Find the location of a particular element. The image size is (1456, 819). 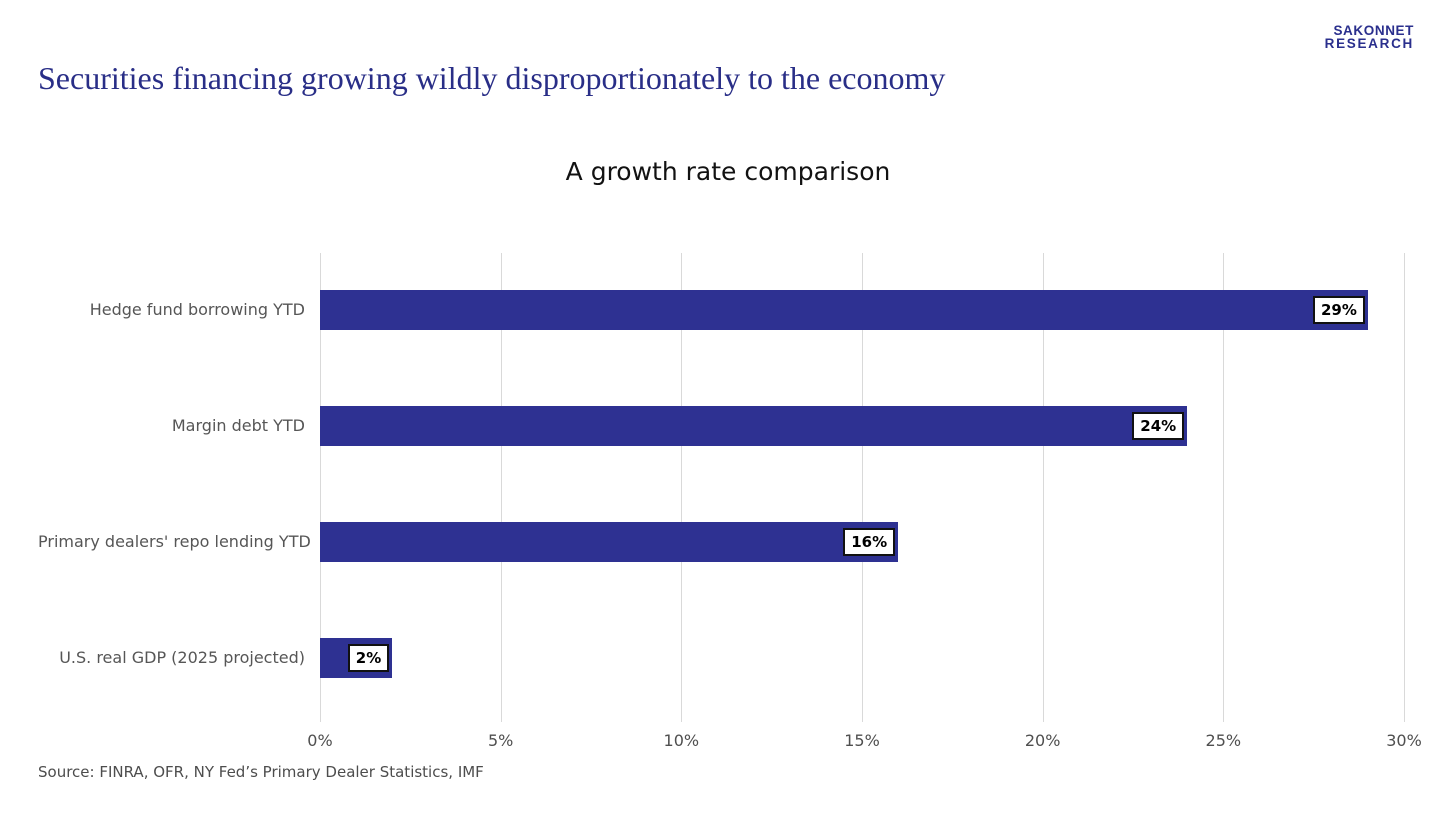

value-label: 16% is located at coordinates (869, 542).